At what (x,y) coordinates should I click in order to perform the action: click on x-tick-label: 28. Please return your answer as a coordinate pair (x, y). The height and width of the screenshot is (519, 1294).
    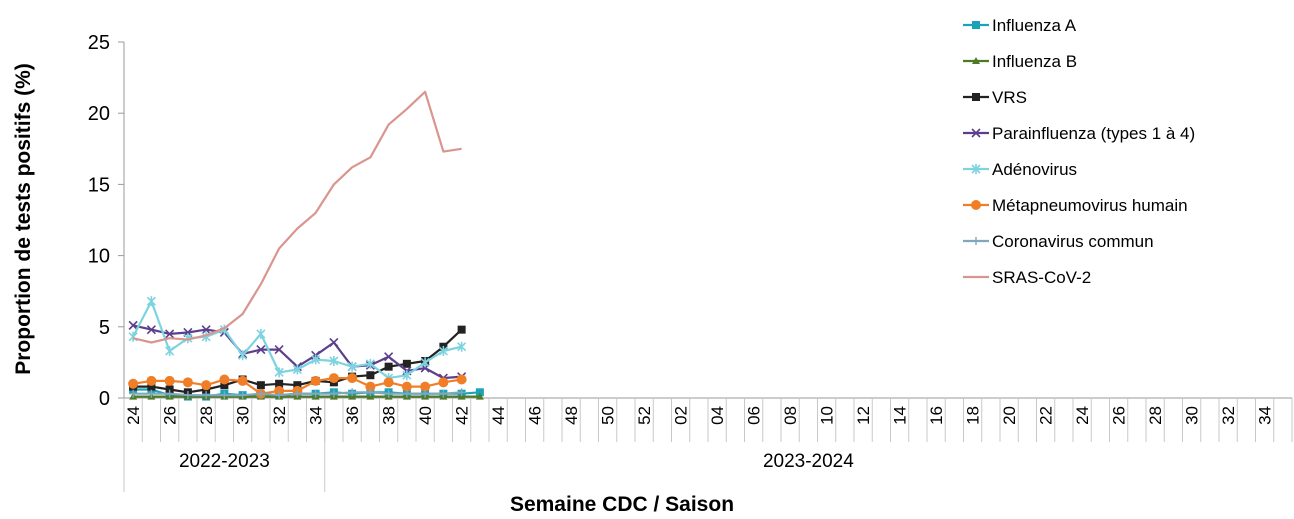
    Looking at the image, I should click on (1155, 415).